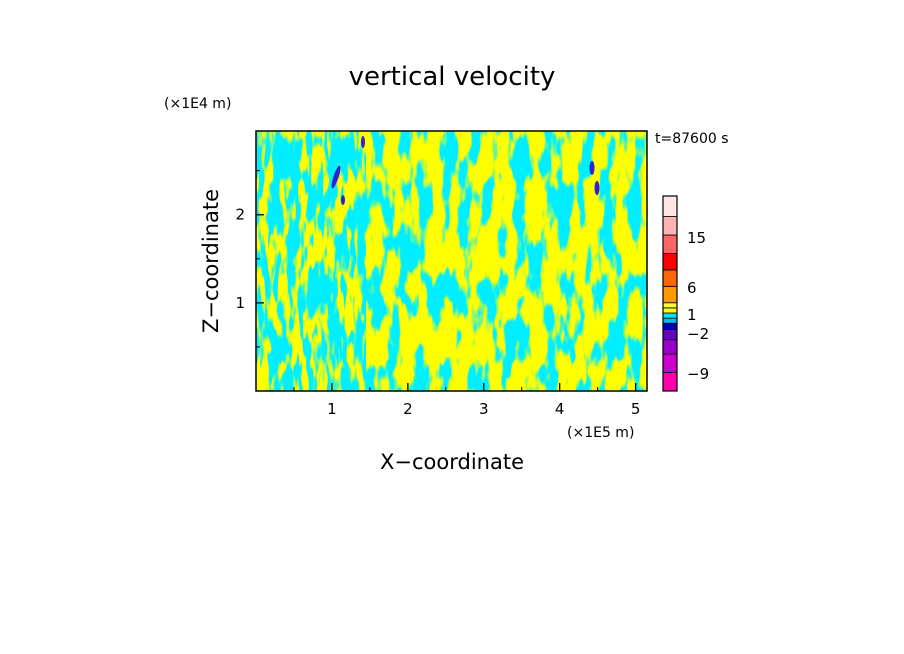 Image resolution: width=904 pixels, height=654 pixels. I want to click on x-tick-label: 4, so click(560, 409).